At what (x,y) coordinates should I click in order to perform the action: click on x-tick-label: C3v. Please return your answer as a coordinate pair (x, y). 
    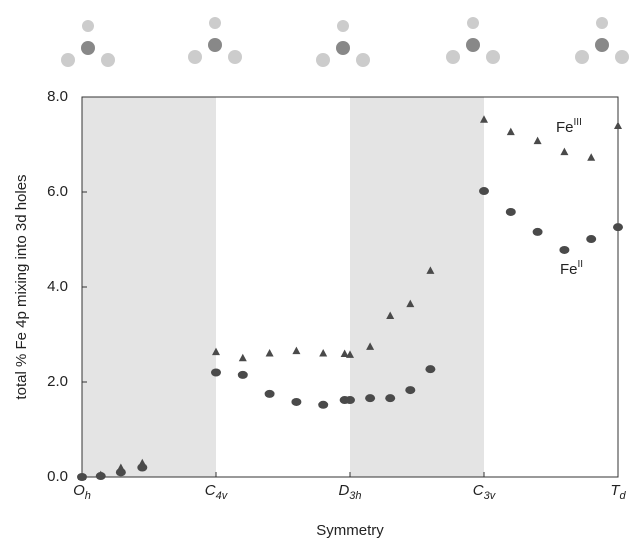
    Looking at the image, I should click on (485, 492).